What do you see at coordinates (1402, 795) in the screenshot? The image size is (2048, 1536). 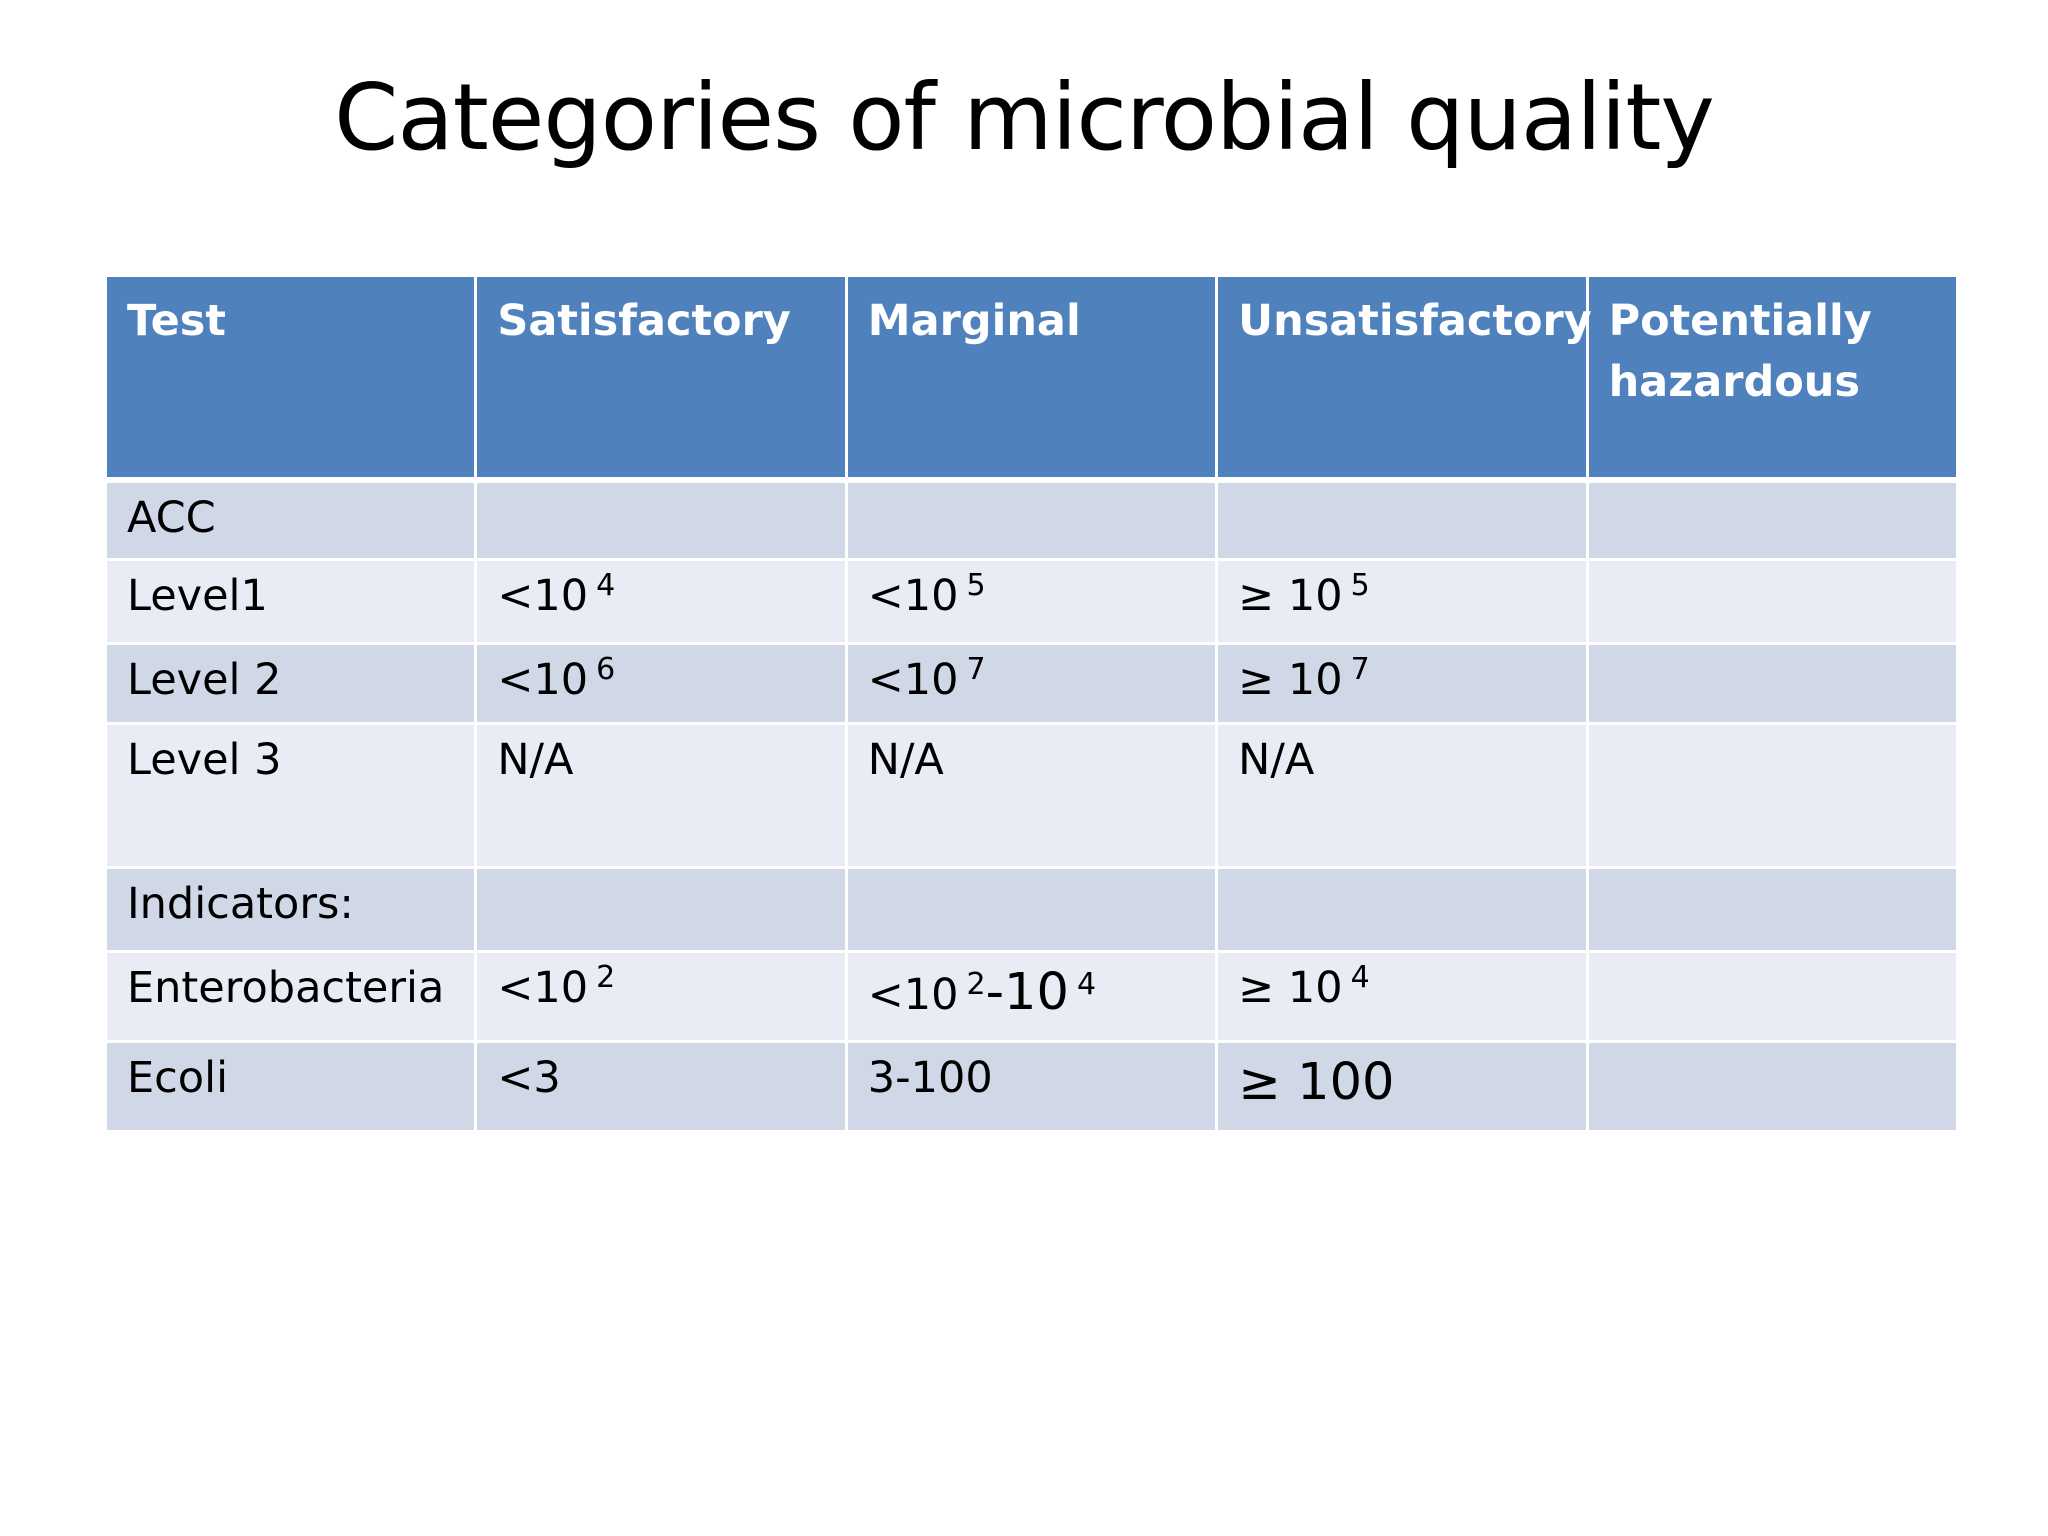 I see `cell-unsatisfactory: N/A` at bounding box center [1402, 795].